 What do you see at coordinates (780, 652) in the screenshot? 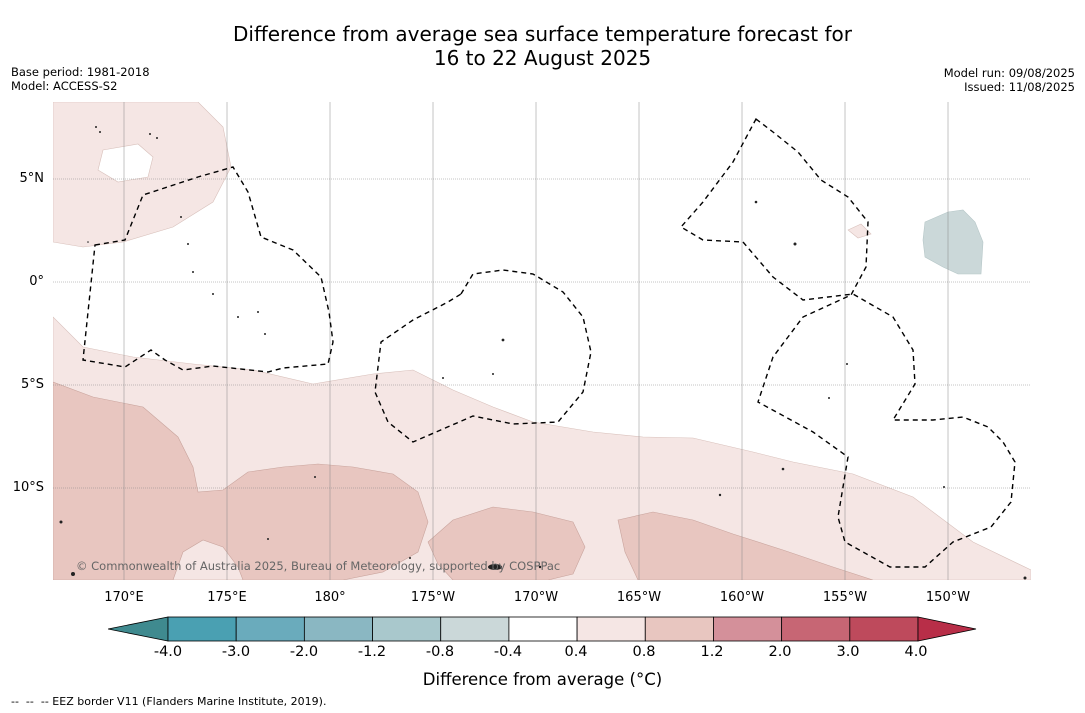
I see `cbar-tick-9: 2.0` at bounding box center [780, 652].